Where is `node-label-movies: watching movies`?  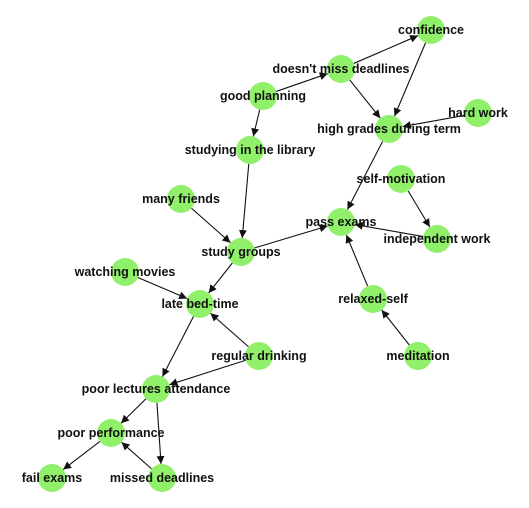 node-label-movies: watching movies is located at coordinates (125, 272).